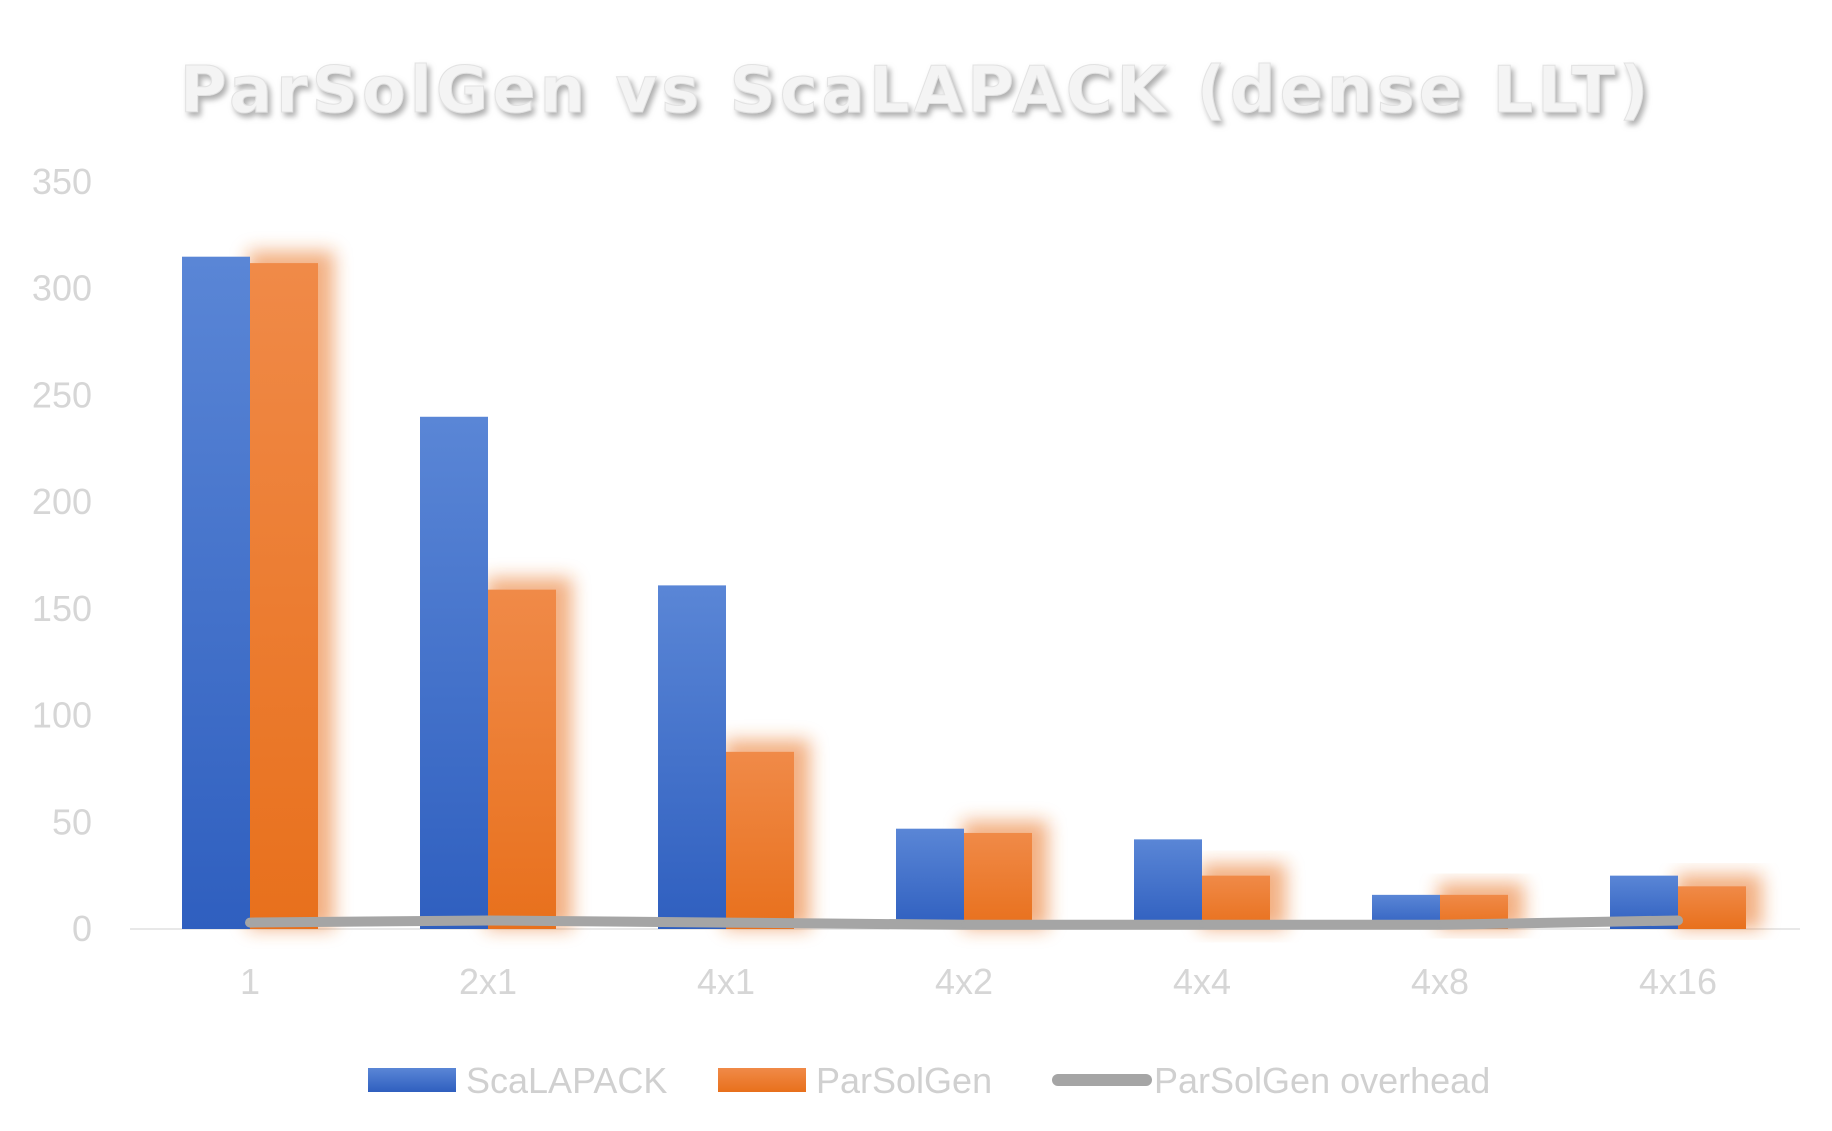 The image size is (1832, 1131). I want to click on x-tick-label: 1, so click(250, 981).